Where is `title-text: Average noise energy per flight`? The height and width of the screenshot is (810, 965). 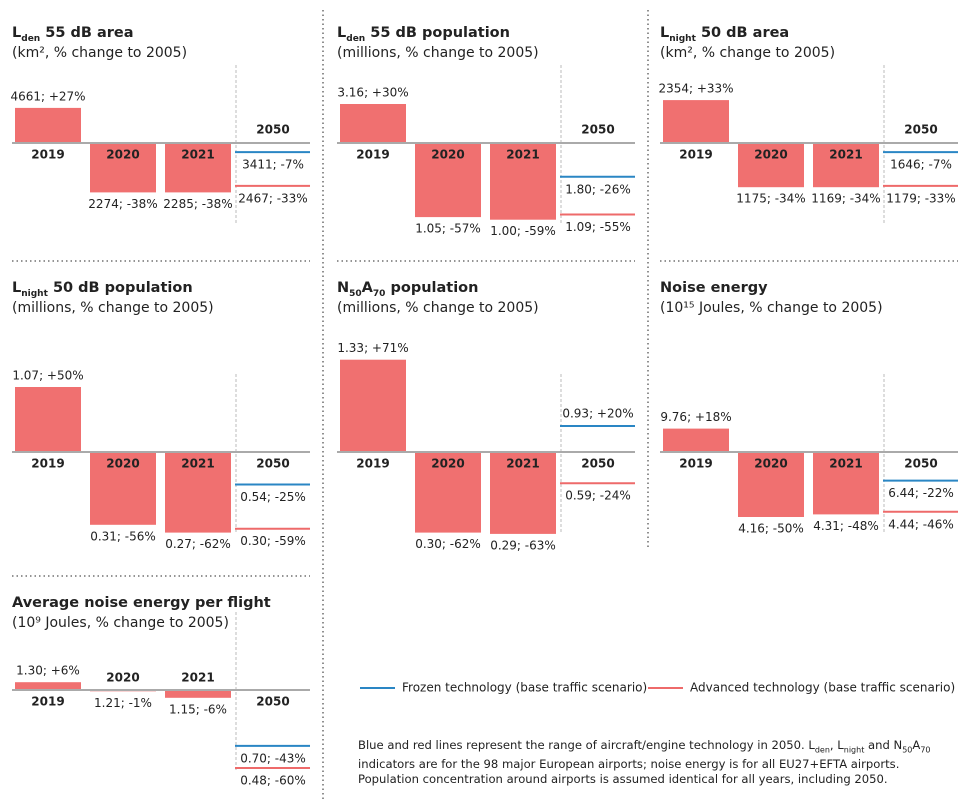 title-text: Average noise energy per flight is located at coordinates (141, 603).